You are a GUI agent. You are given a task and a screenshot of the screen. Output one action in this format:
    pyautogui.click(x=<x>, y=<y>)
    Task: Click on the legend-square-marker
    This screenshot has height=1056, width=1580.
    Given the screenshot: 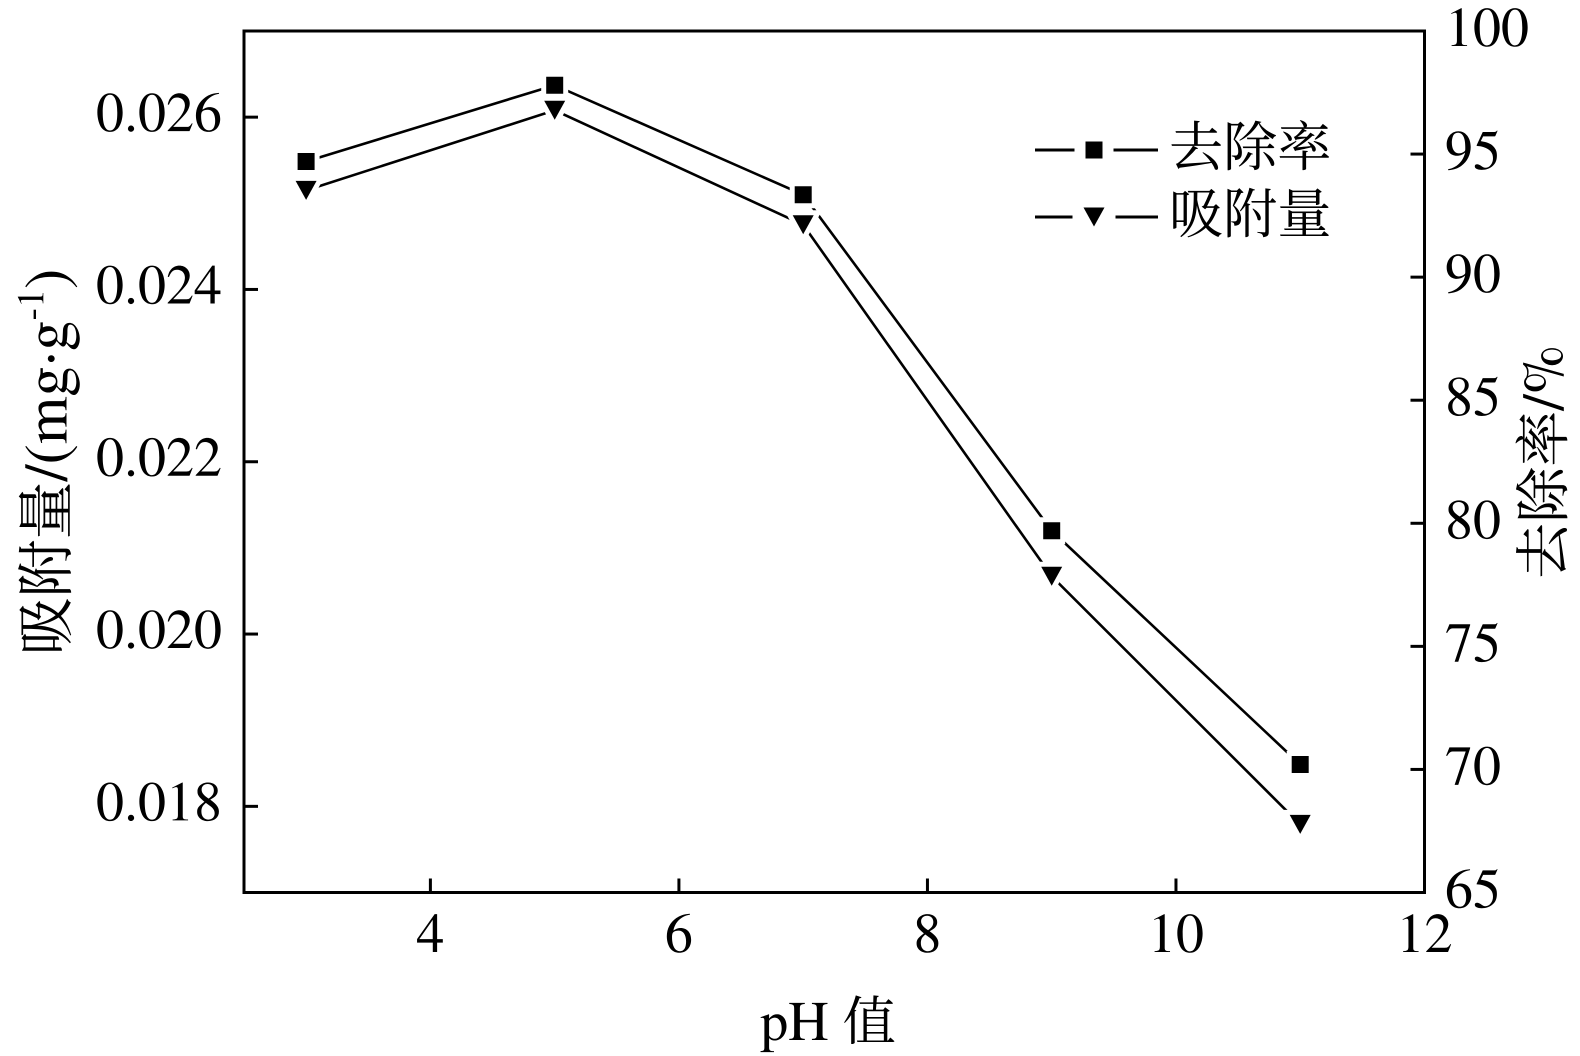 What is the action you would take?
    pyautogui.click(x=1094, y=150)
    